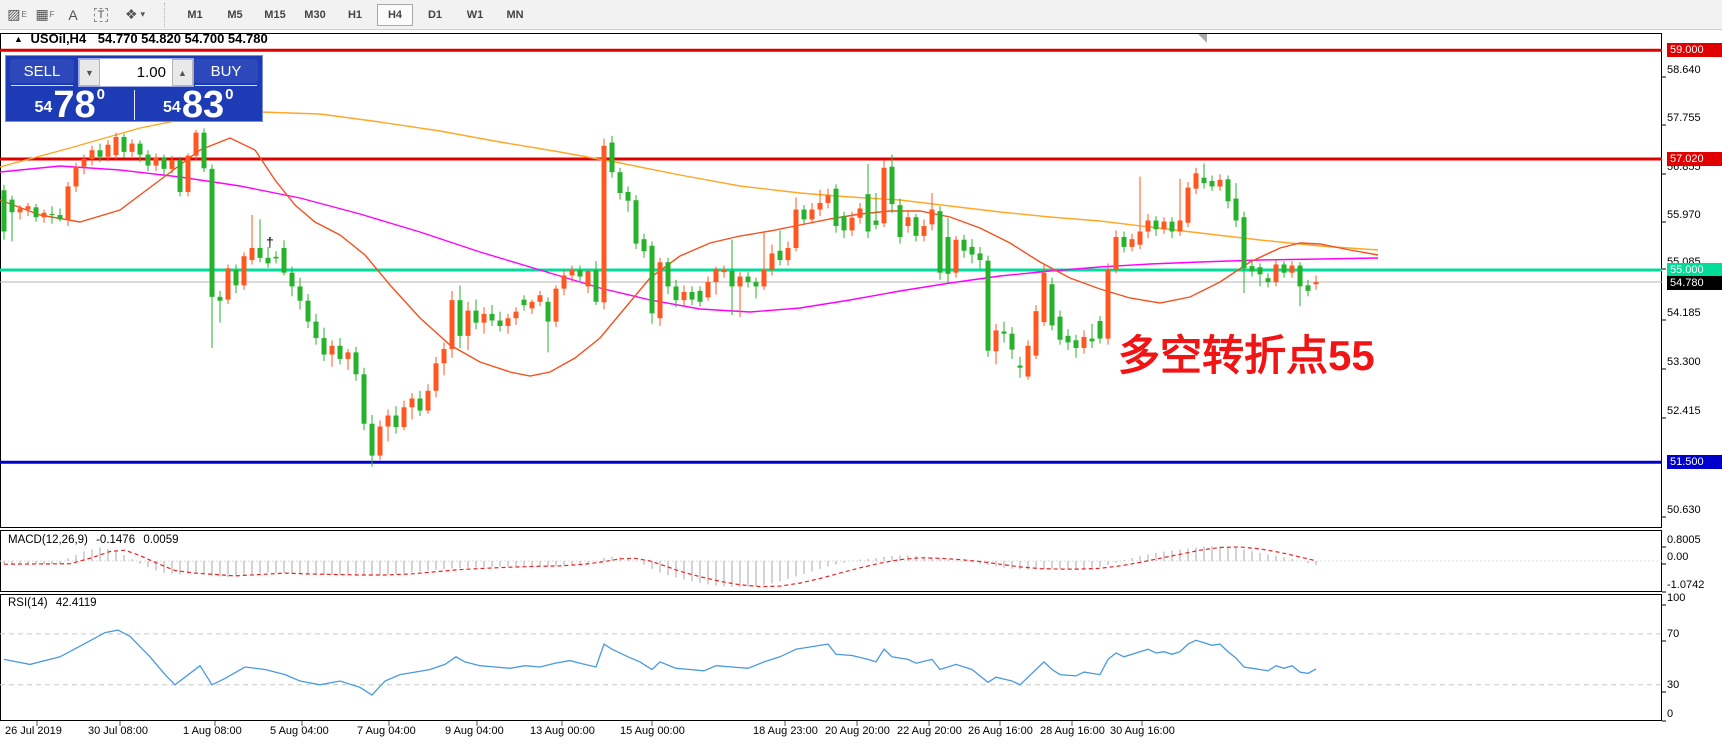  Describe the element at coordinates (33, 731) in the screenshot. I see `time-axis-label: 26 Jul 2019` at that location.